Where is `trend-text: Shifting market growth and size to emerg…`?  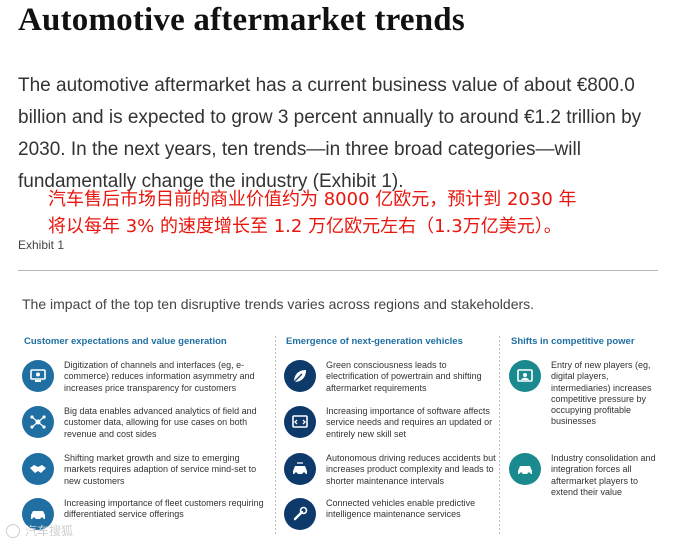
trend-text: Shifting market growth and size to emerg… is located at coordinates (160, 469).